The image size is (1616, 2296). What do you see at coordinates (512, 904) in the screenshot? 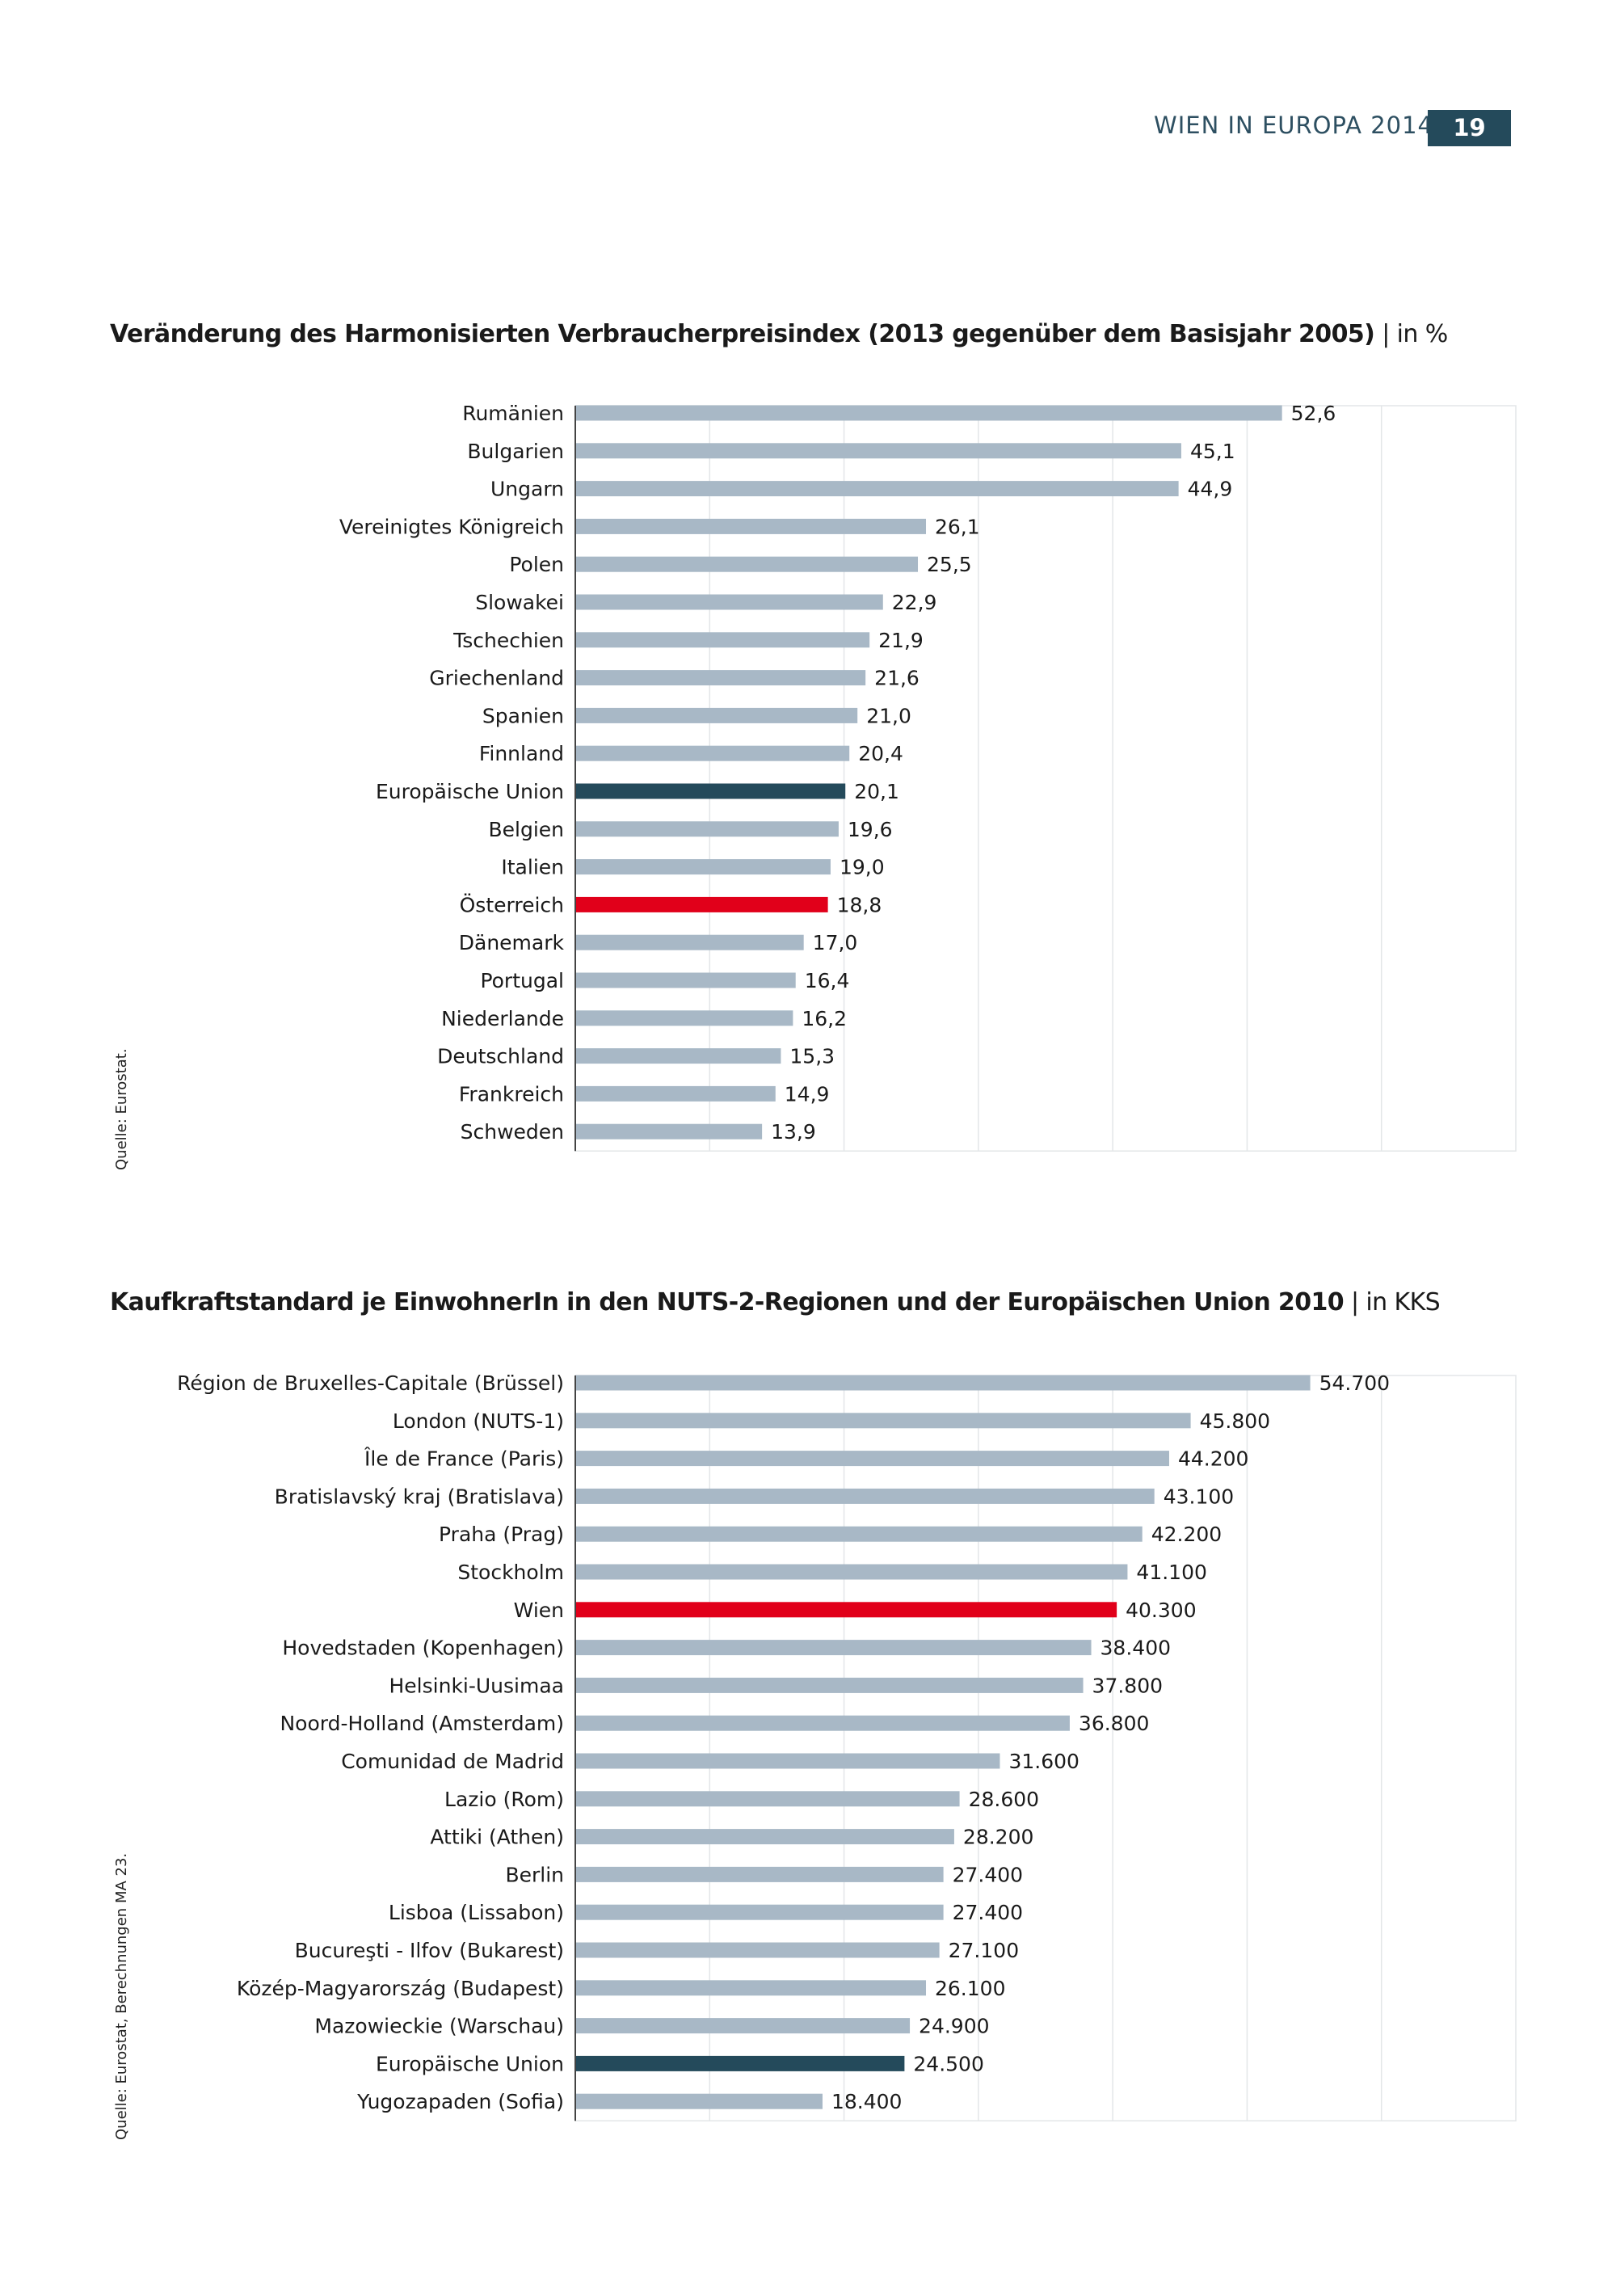
I see `category-label: Österreich` at bounding box center [512, 904].